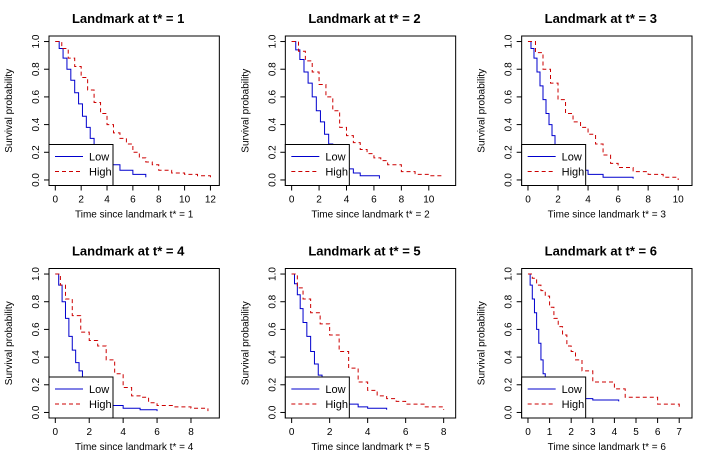  What do you see at coordinates (134, 215) in the screenshot?
I see `x-axis-label: Time since landmark t* = 1` at bounding box center [134, 215].